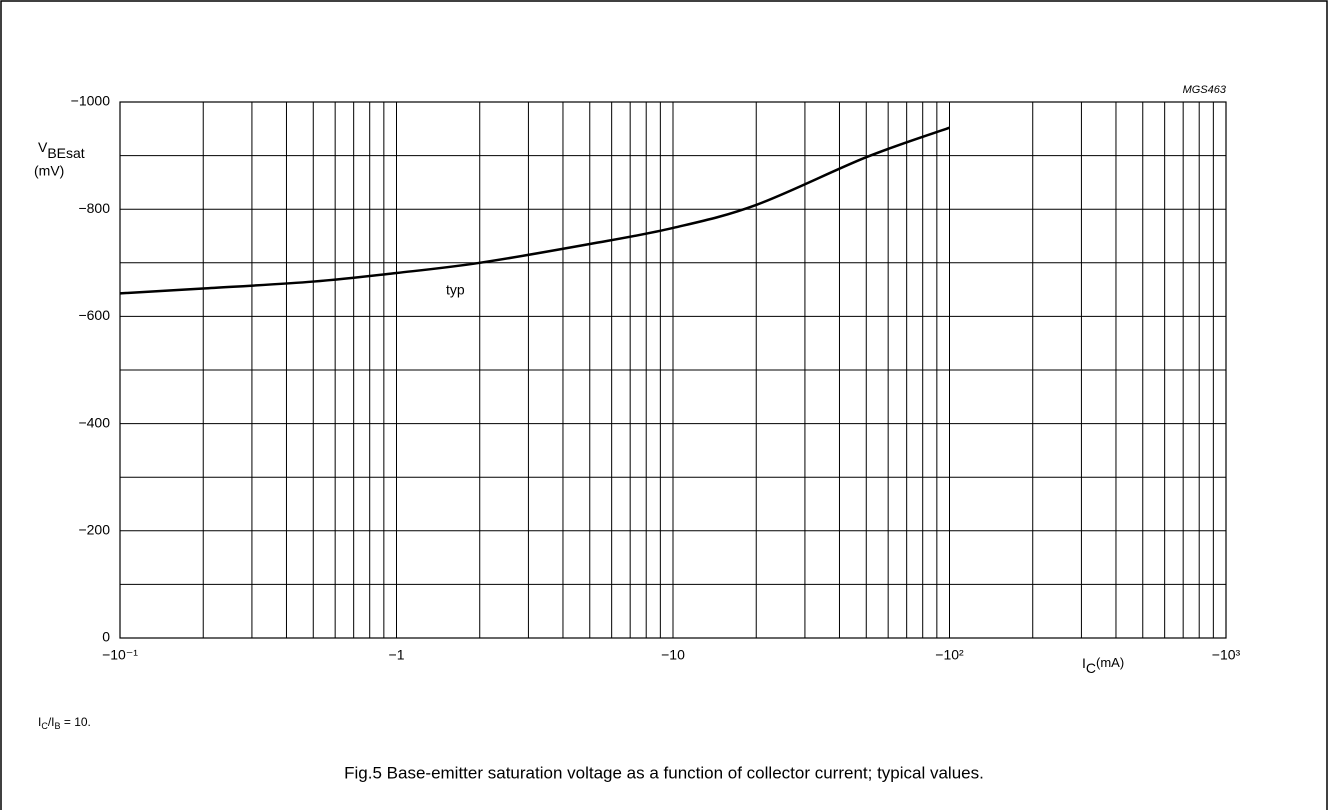 Image resolution: width=1329 pixels, height=810 pixels. What do you see at coordinates (455, 290) in the screenshot?
I see `annotation: typ` at bounding box center [455, 290].